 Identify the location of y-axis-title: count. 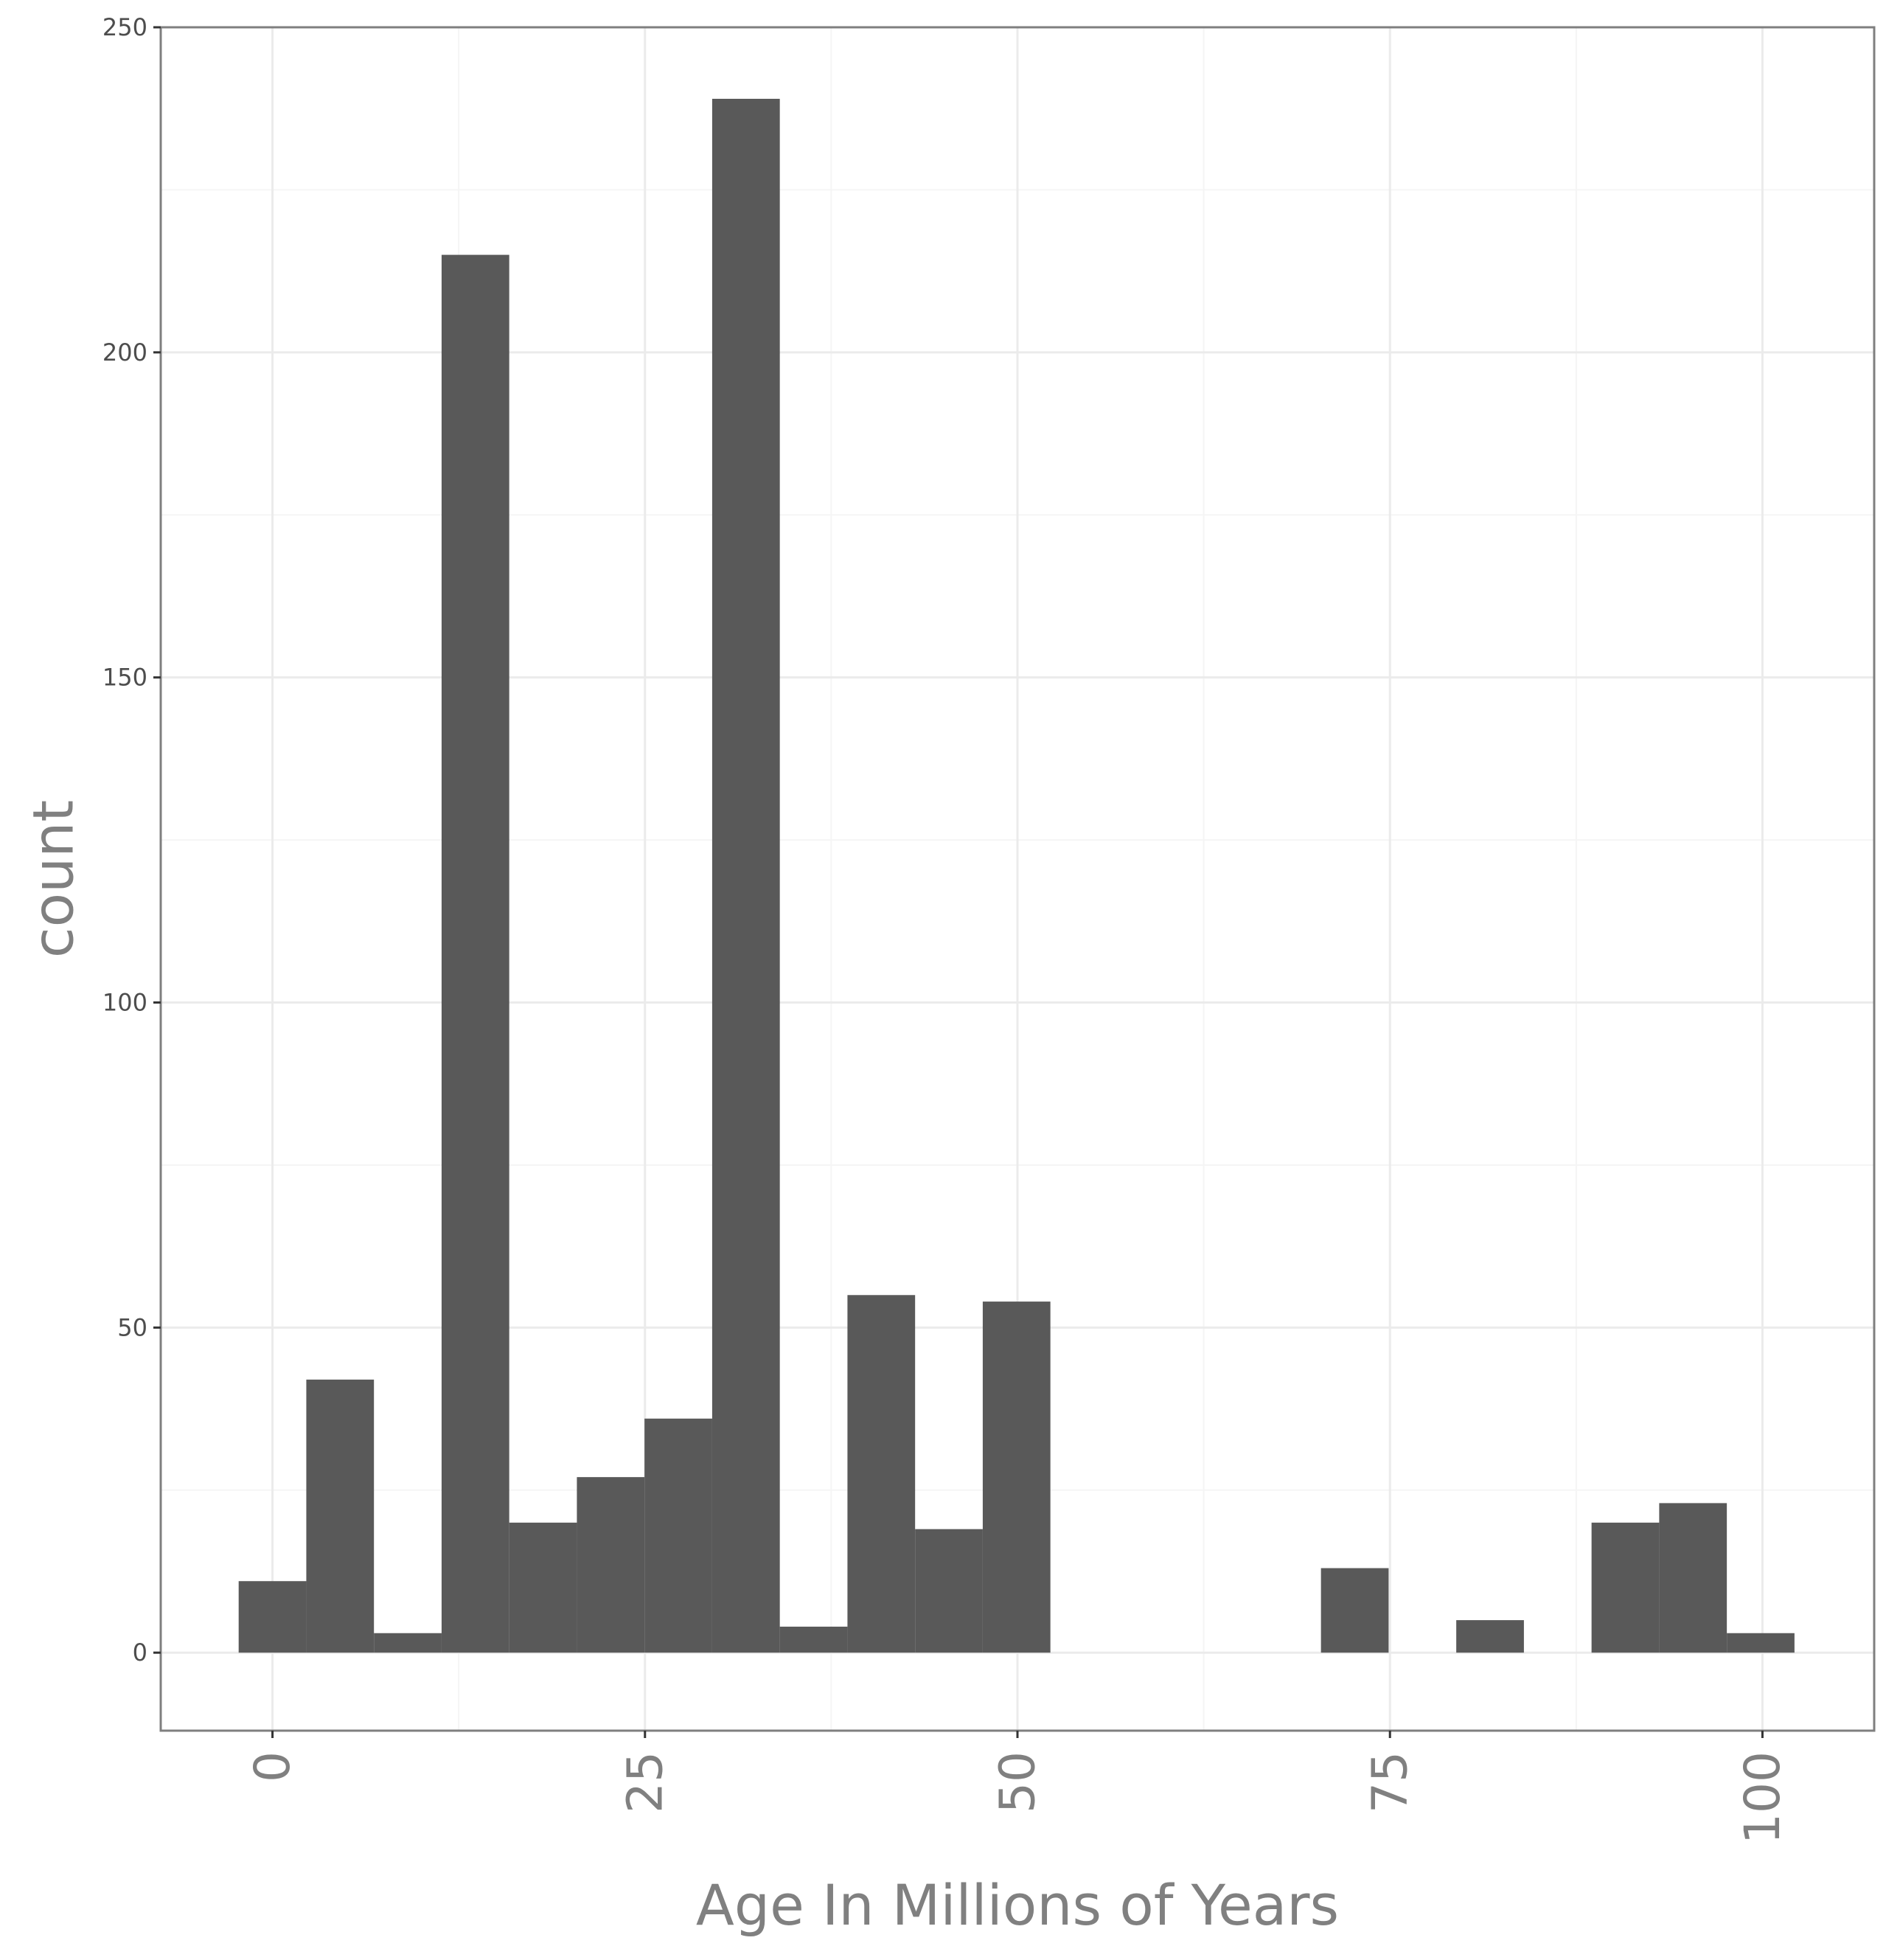
(53, 879).